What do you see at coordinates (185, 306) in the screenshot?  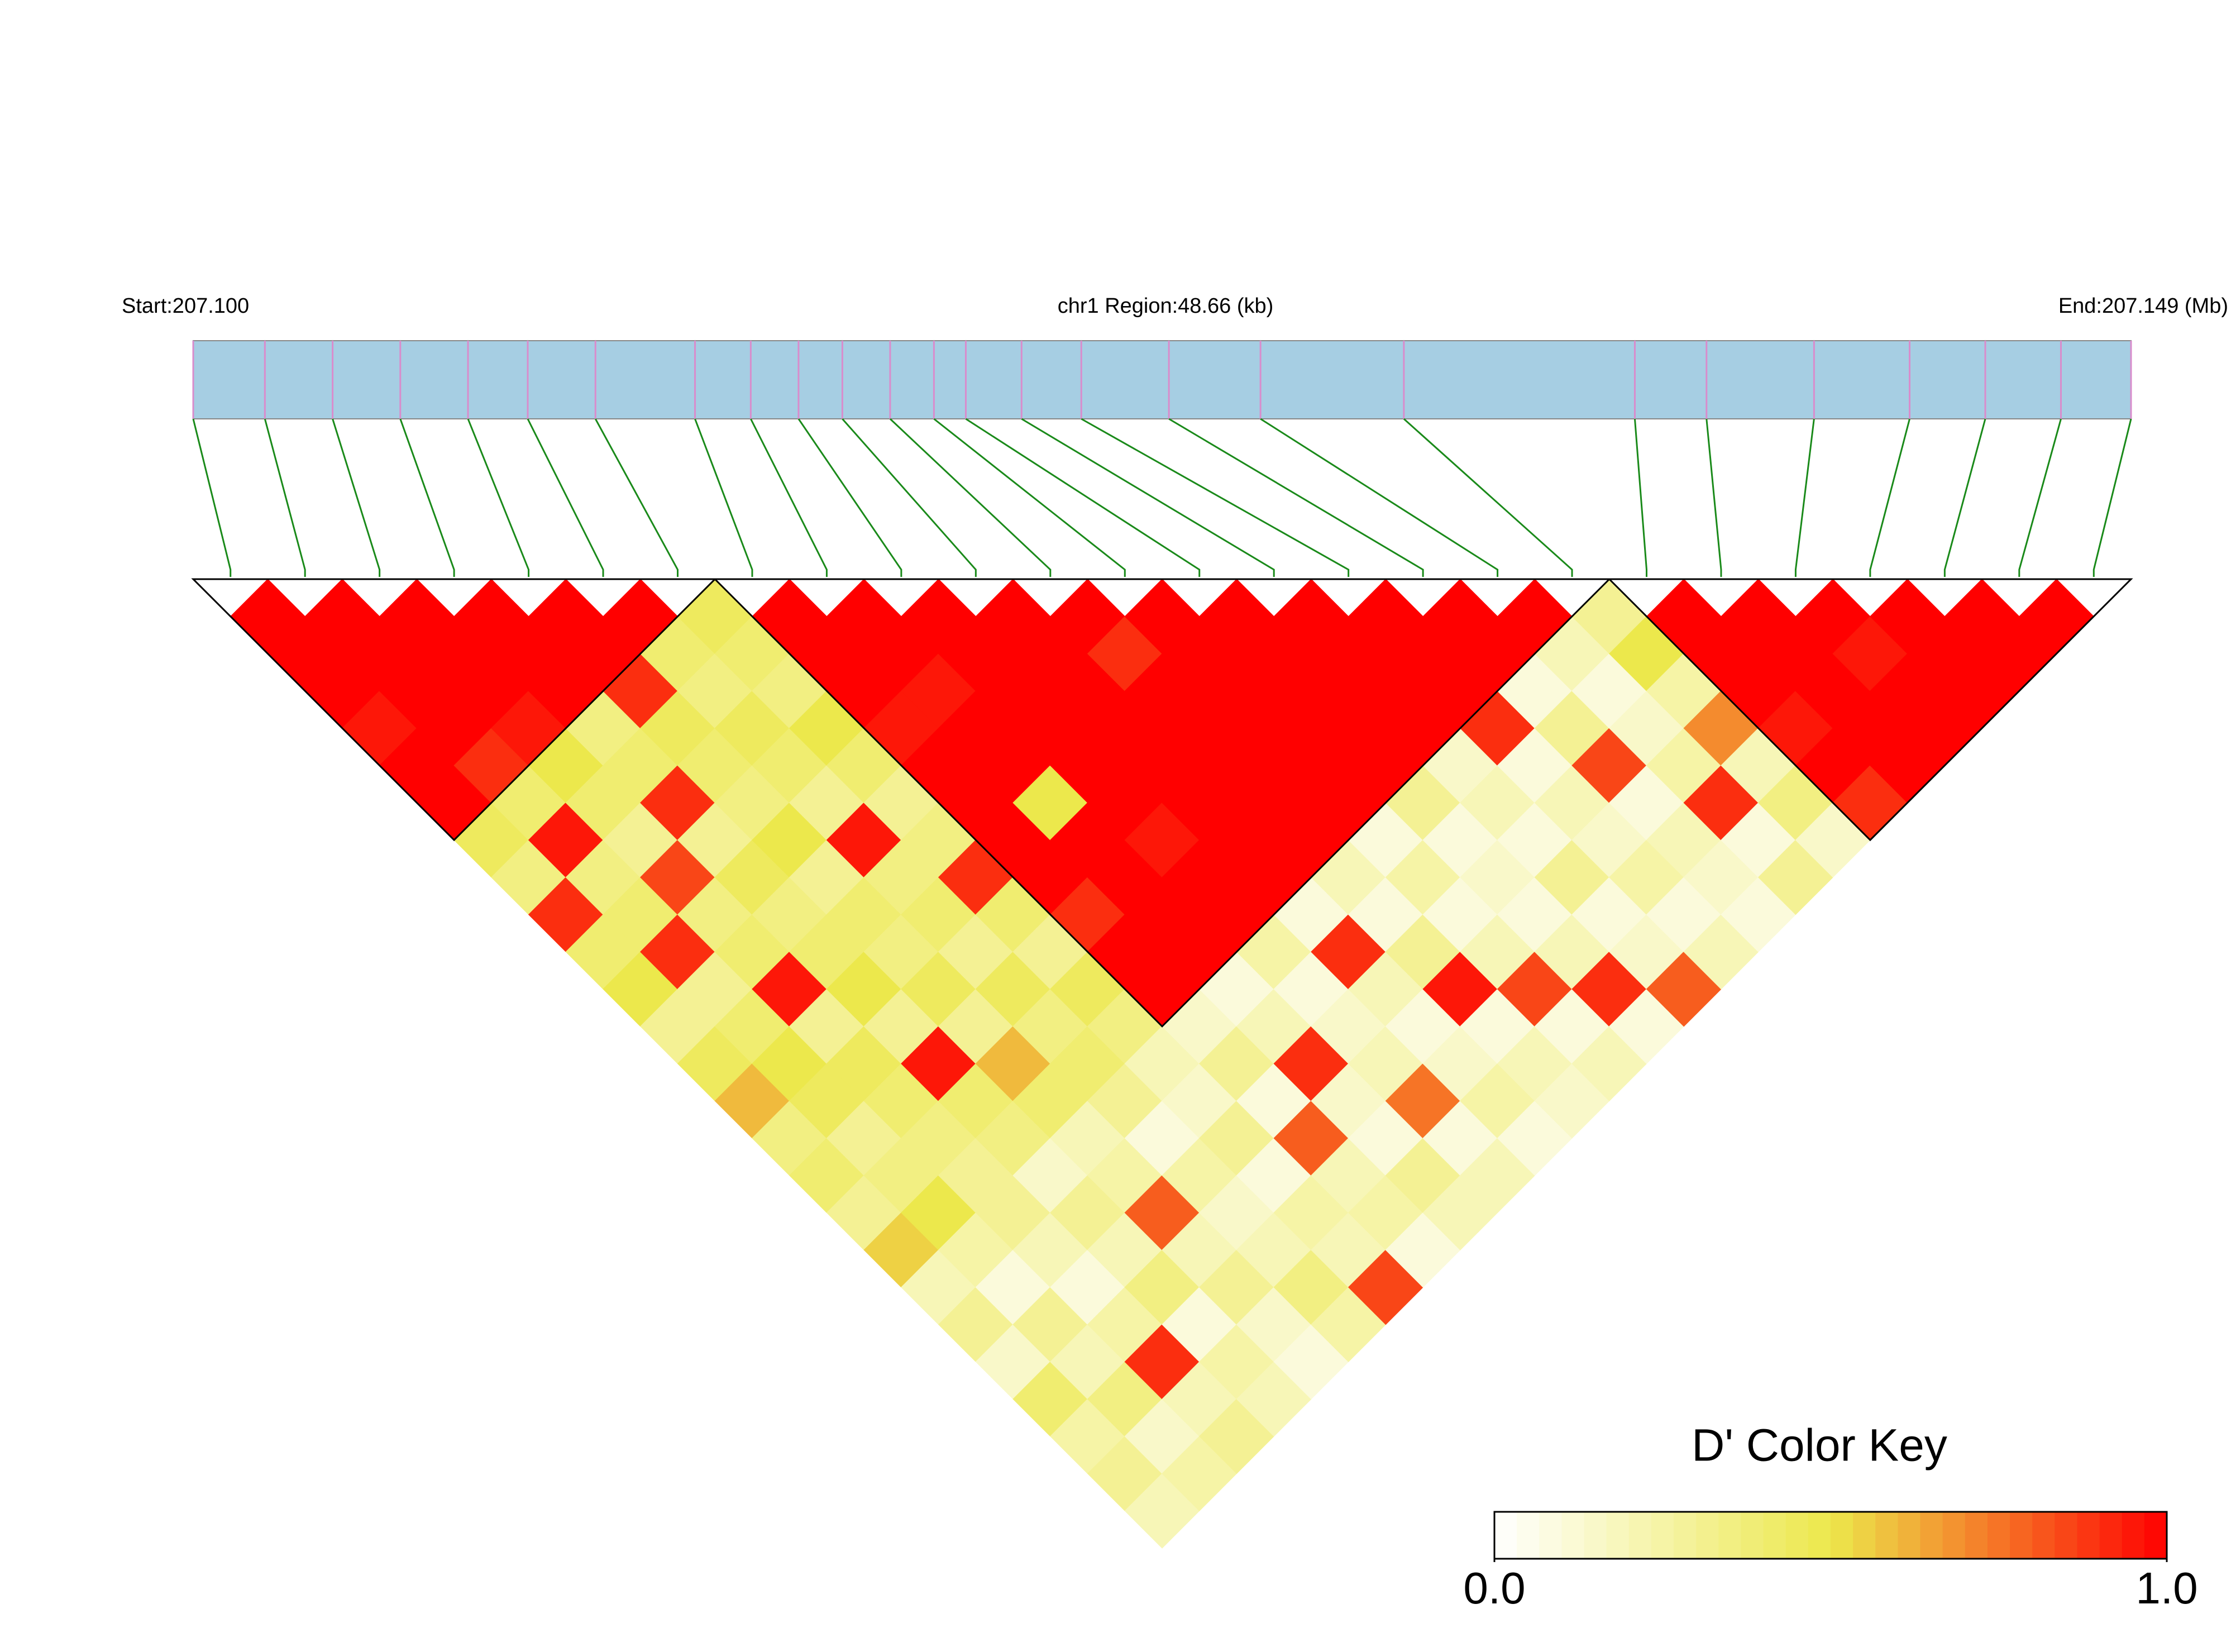 I see `start-label: Start:207.100` at bounding box center [185, 306].